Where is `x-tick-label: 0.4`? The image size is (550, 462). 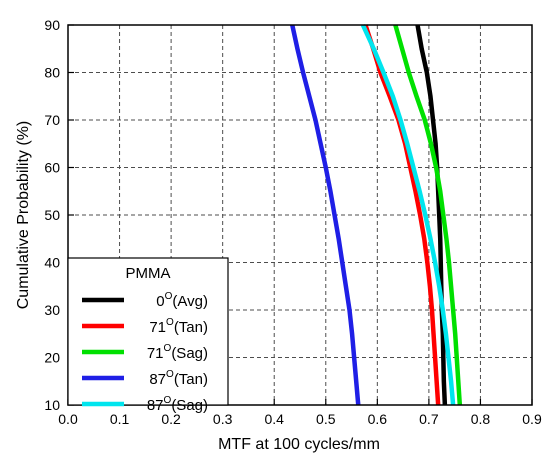 x-tick-label: 0.4 is located at coordinates (274, 419).